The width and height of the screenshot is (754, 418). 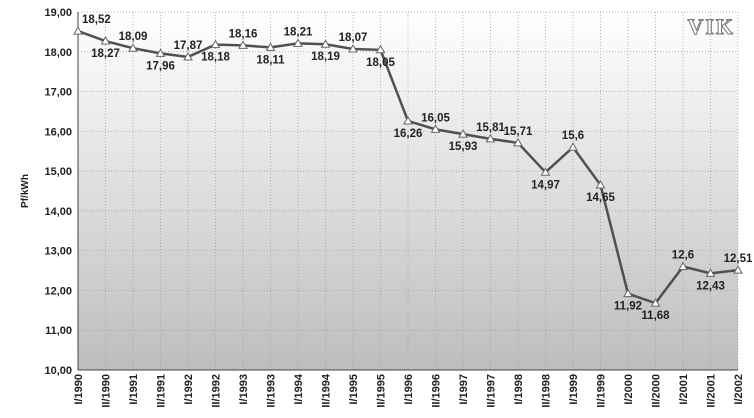 What do you see at coordinates (382, 391) in the screenshot?
I see `x-tick-label: II/1995` at bounding box center [382, 391].